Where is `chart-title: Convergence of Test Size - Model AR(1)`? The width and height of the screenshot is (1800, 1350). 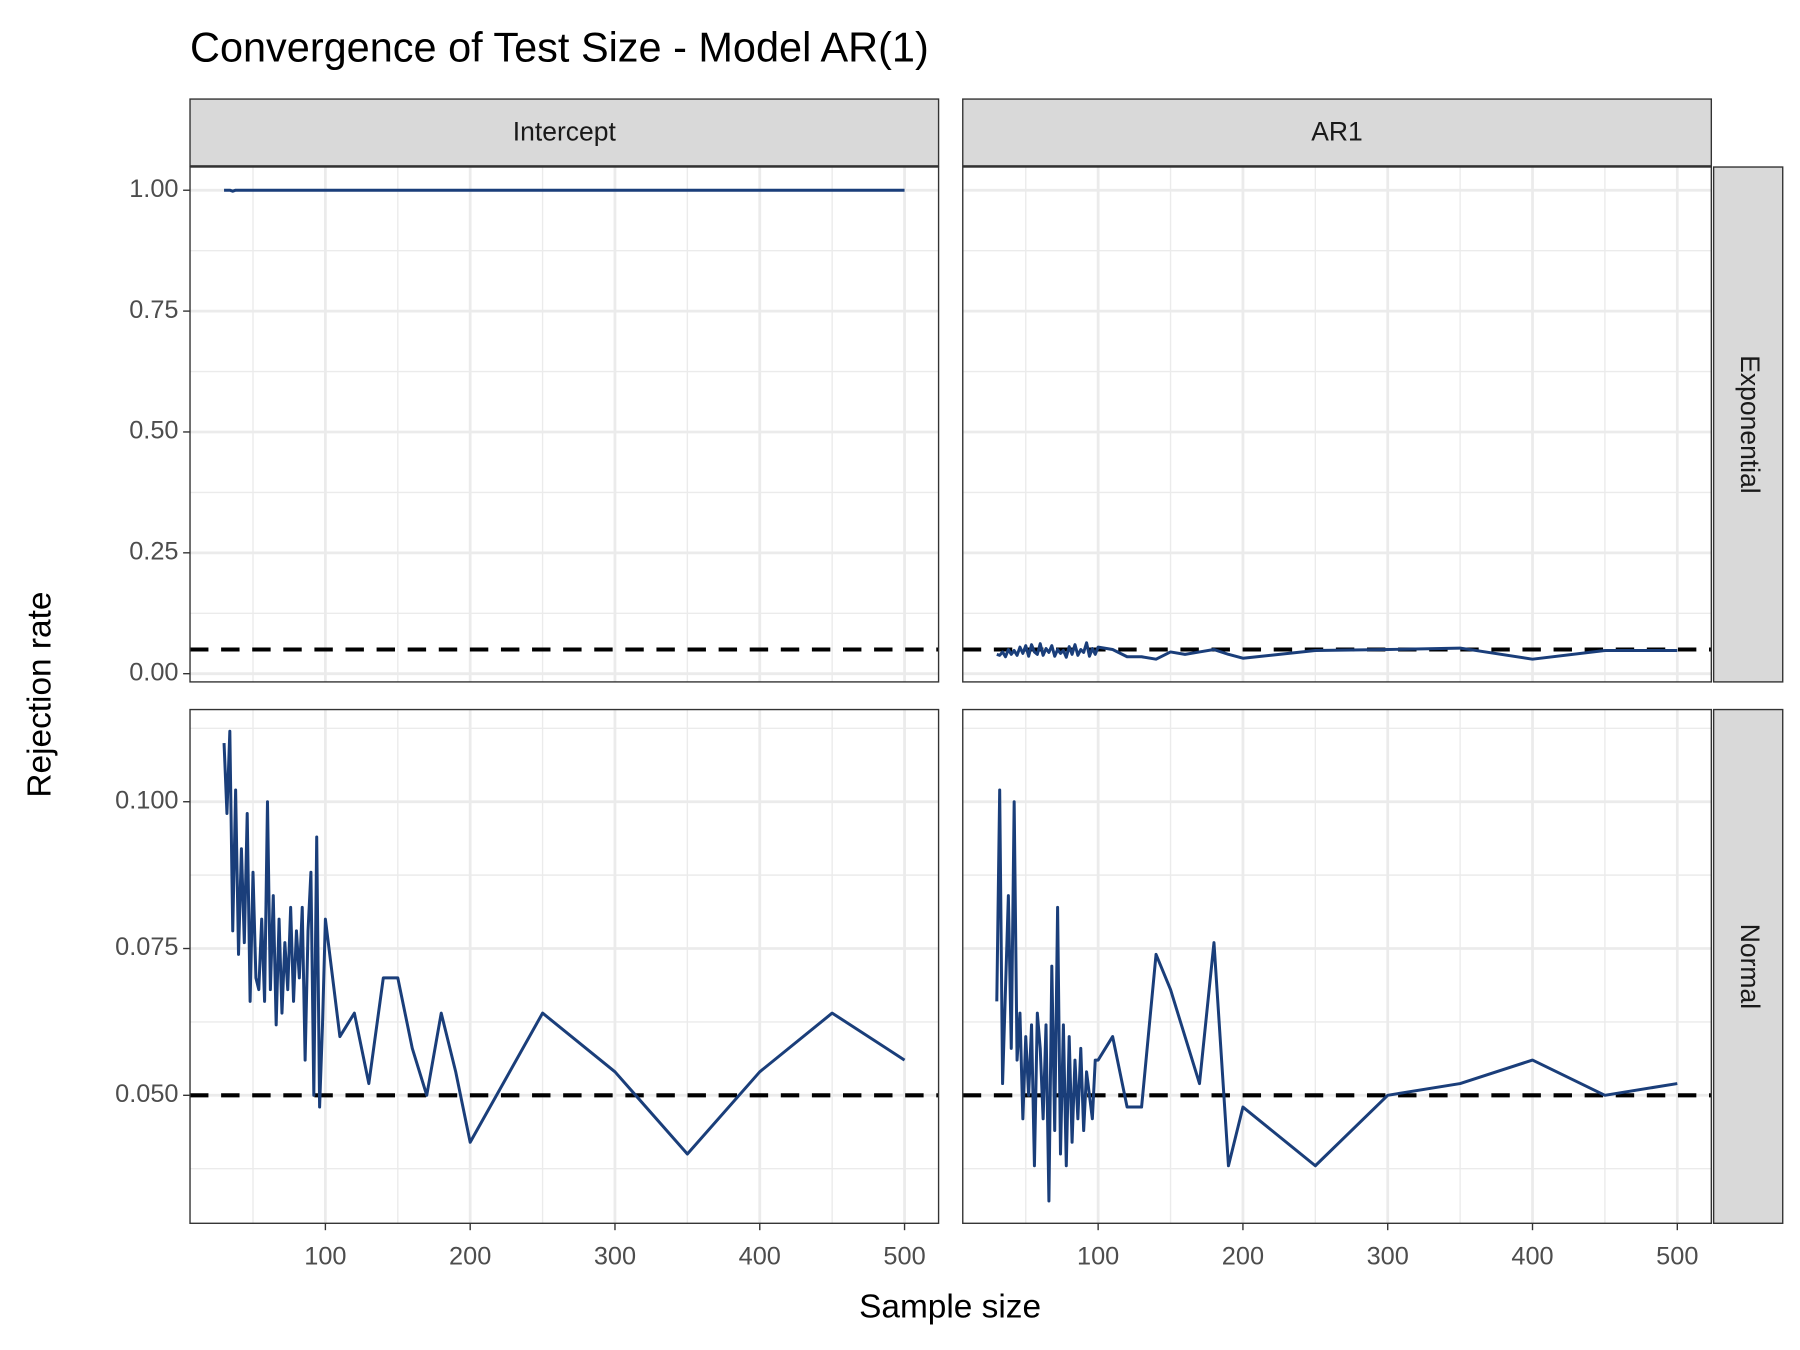 chart-title: Convergence of Test Size - Model AR(1) is located at coordinates (559, 47).